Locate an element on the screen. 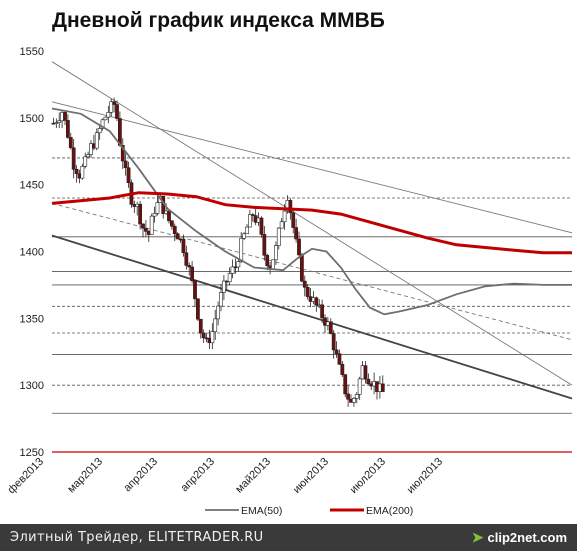  arrow-icon: ➤ is located at coordinates (477, 537).